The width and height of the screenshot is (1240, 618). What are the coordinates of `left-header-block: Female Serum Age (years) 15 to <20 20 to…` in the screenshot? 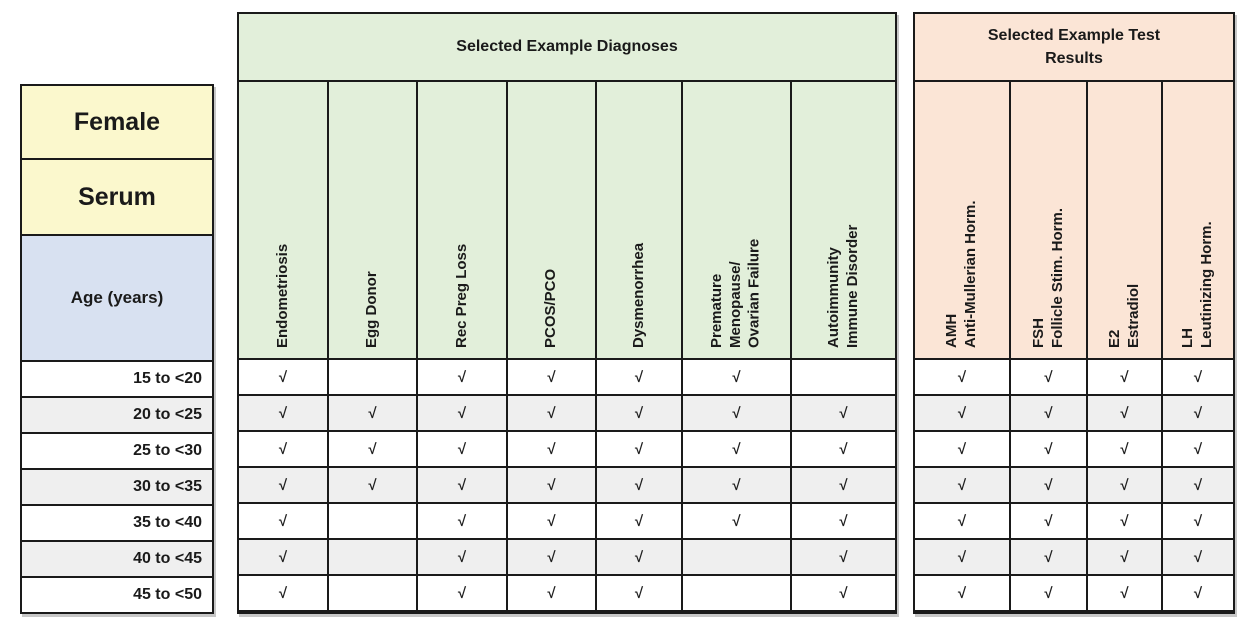 It's located at (117, 349).